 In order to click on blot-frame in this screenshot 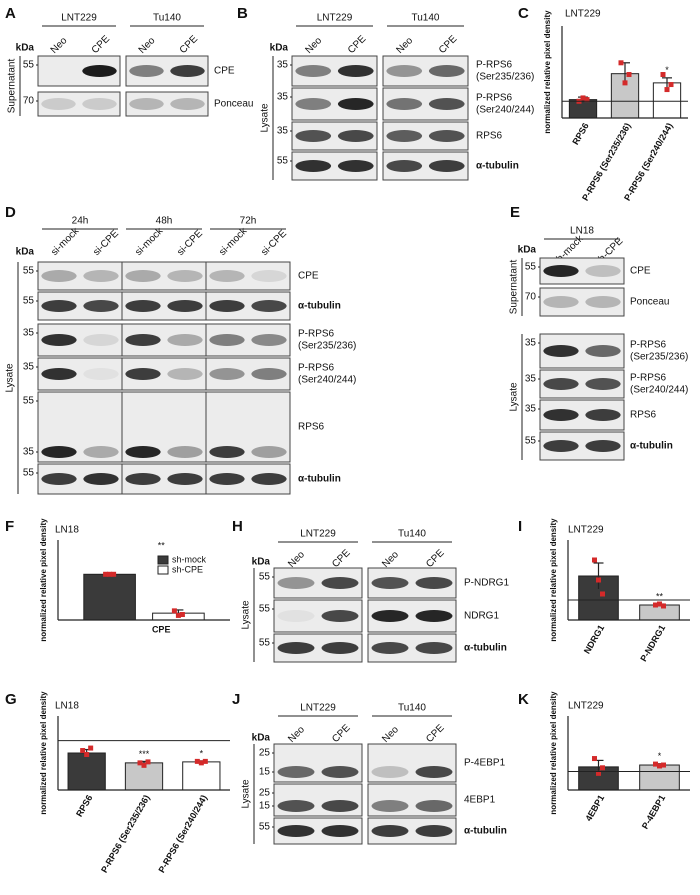, I will do `click(79, 104)`.